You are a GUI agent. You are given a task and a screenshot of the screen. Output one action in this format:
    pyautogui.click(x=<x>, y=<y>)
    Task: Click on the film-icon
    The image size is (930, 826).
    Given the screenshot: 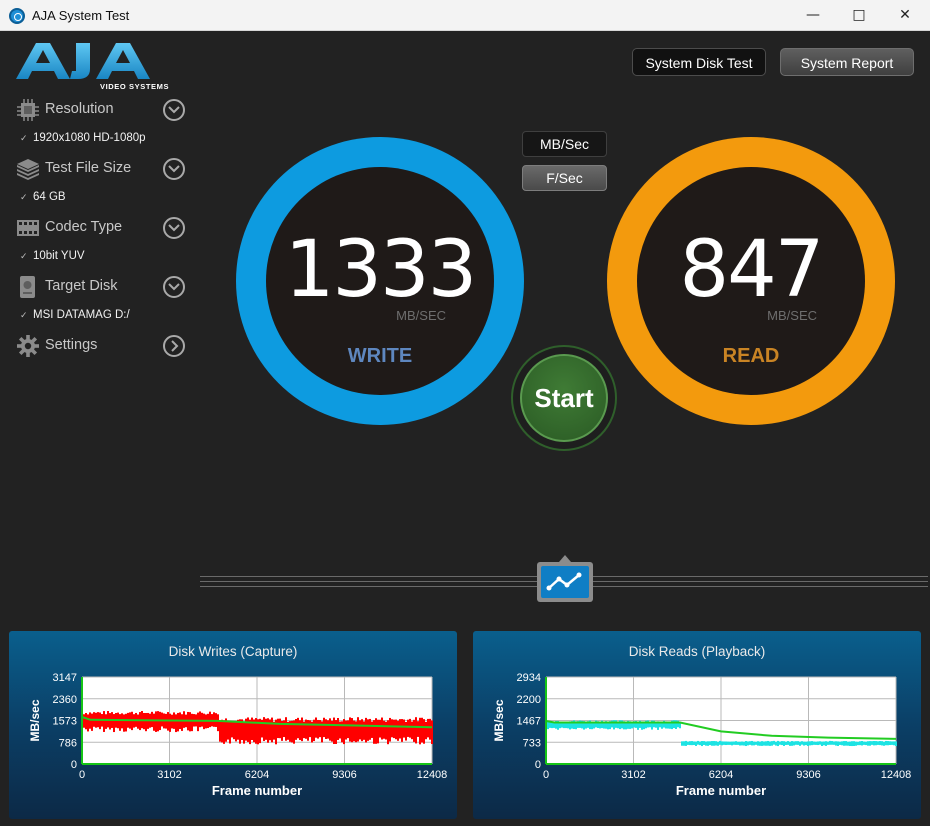 What is the action you would take?
    pyautogui.click(x=28, y=228)
    